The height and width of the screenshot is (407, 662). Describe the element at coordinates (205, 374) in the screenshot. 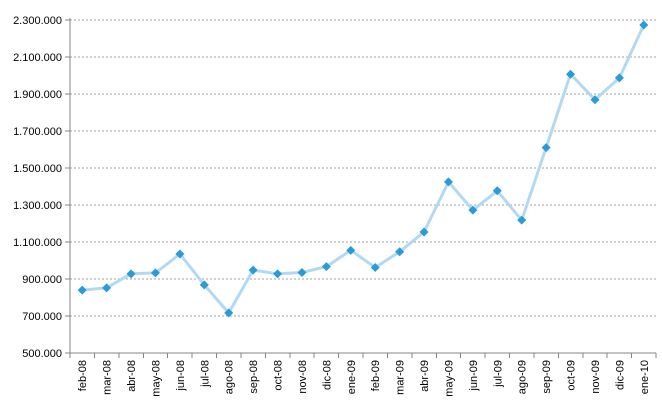

I see `x-tick-label: jul-08` at that location.